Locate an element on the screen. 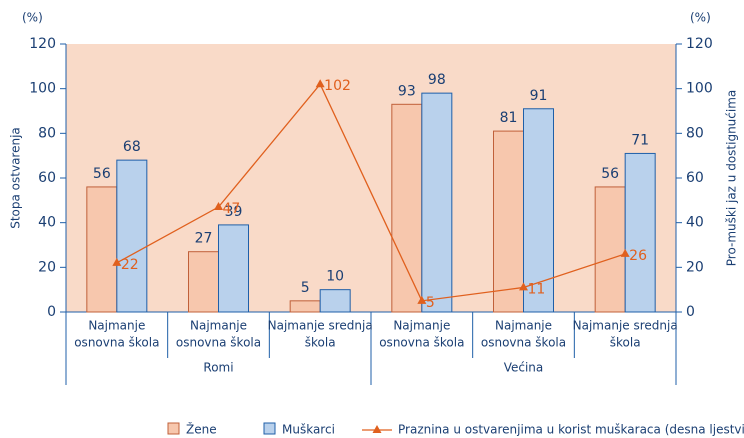  y-tick-label: 100 is located at coordinates (42, 89).